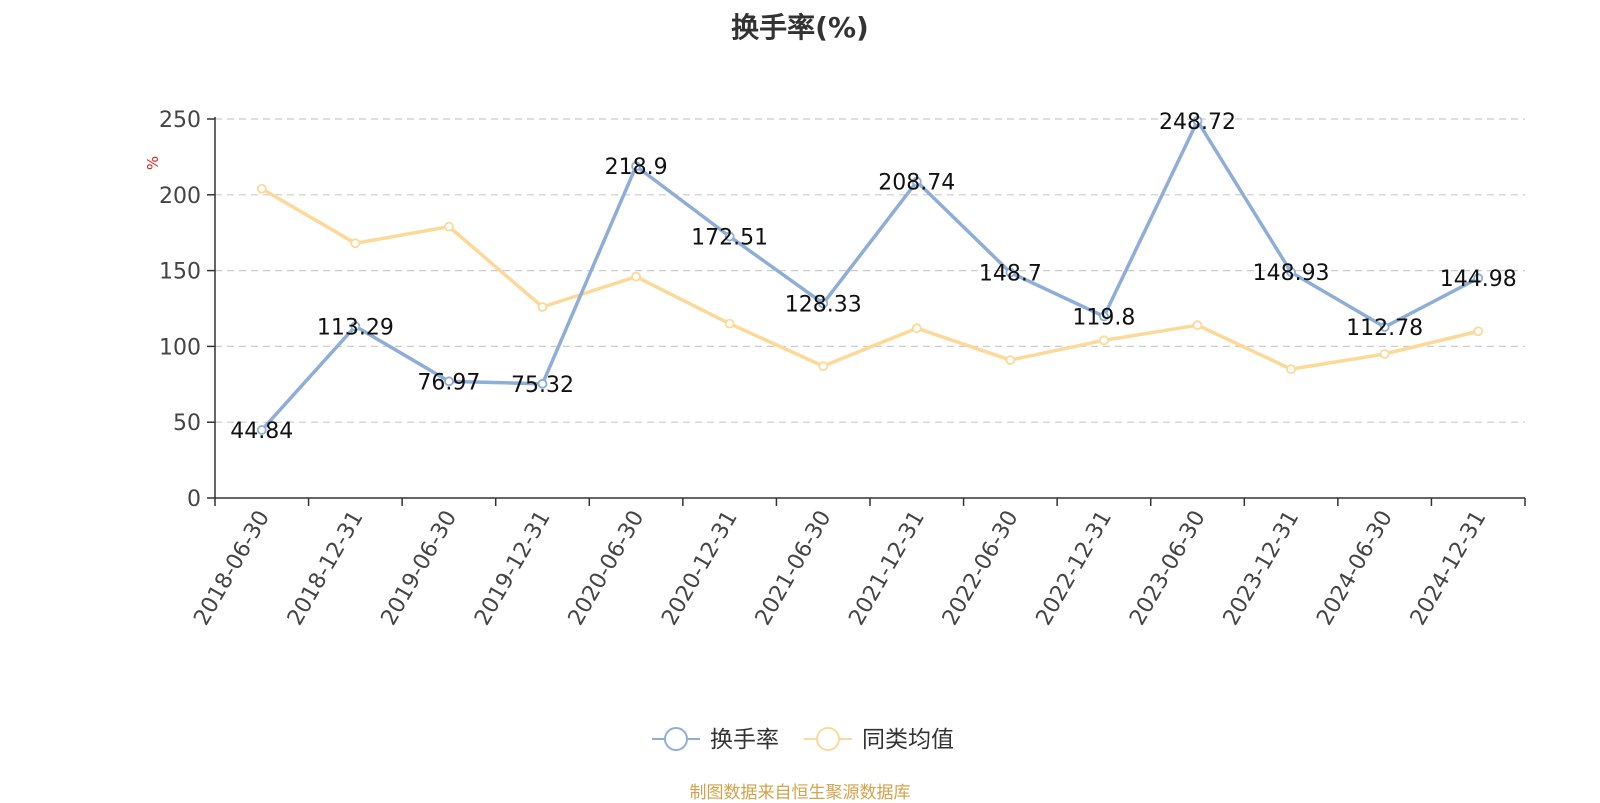 This screenshot has height=803, width=1600. I want to click on y-tick-label: 150, so click(180, 272).